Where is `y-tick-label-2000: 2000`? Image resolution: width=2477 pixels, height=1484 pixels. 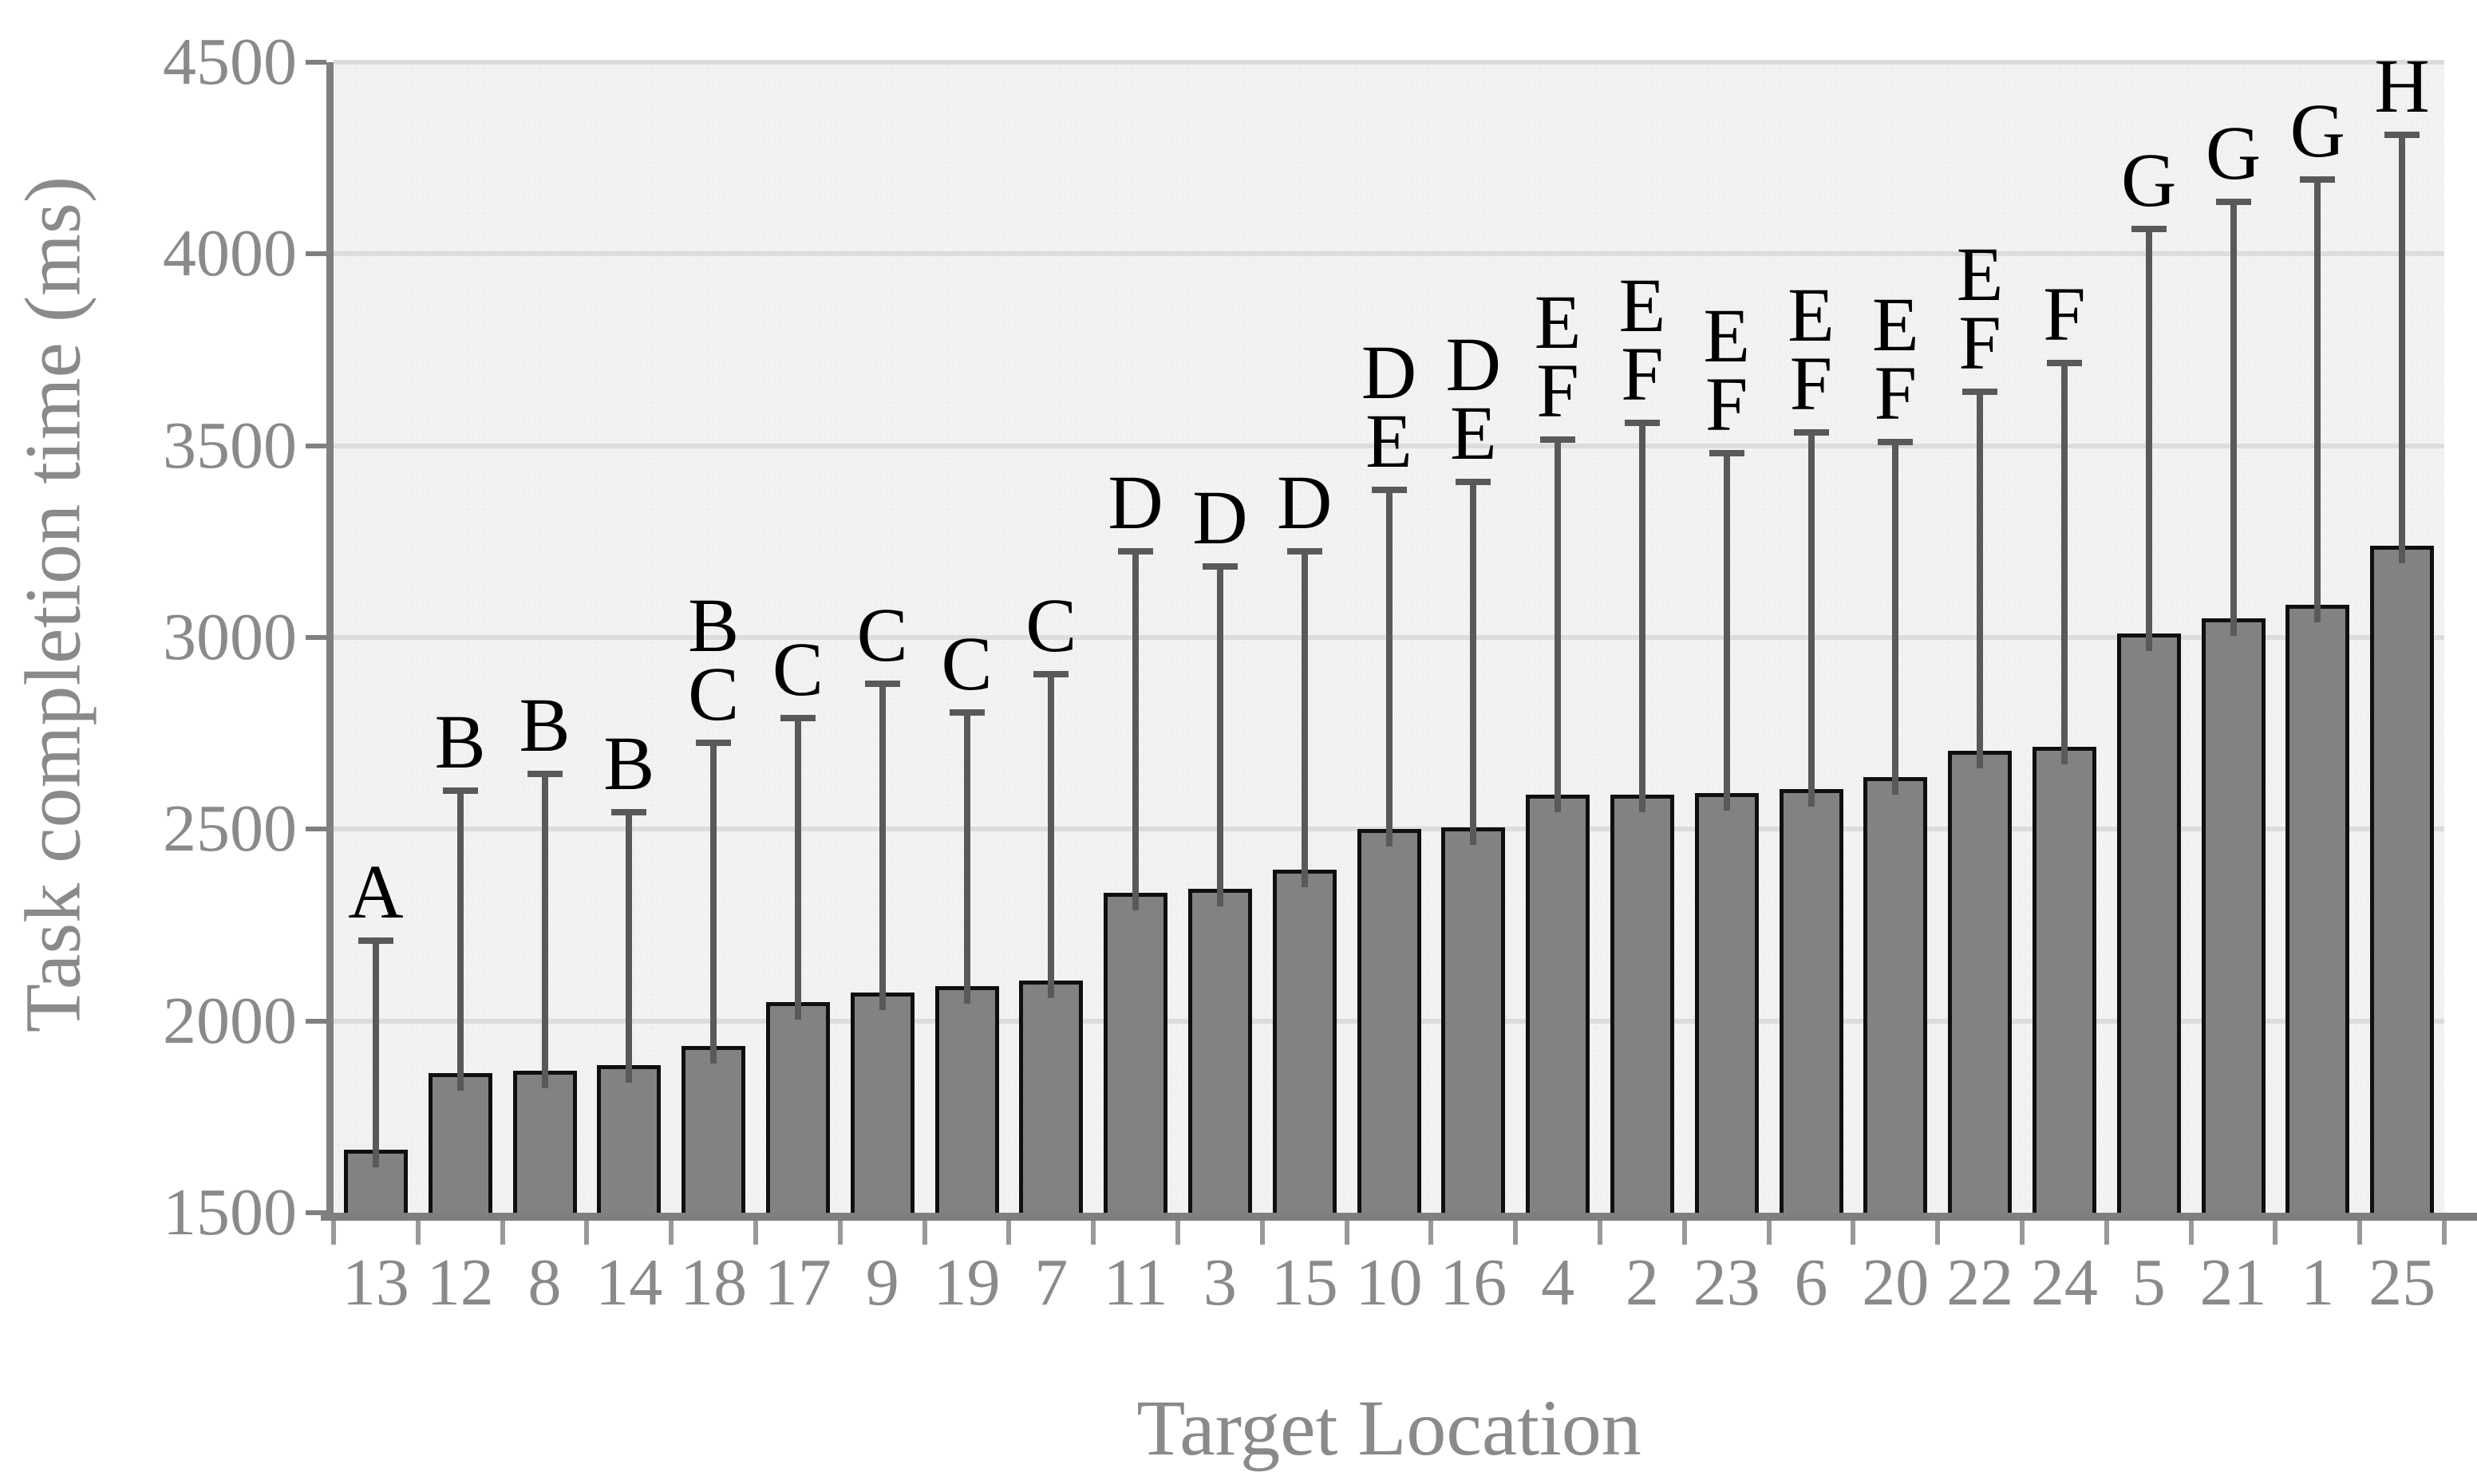 y-tick-label-2000: 2000 is located at coordinates (230, 1020).